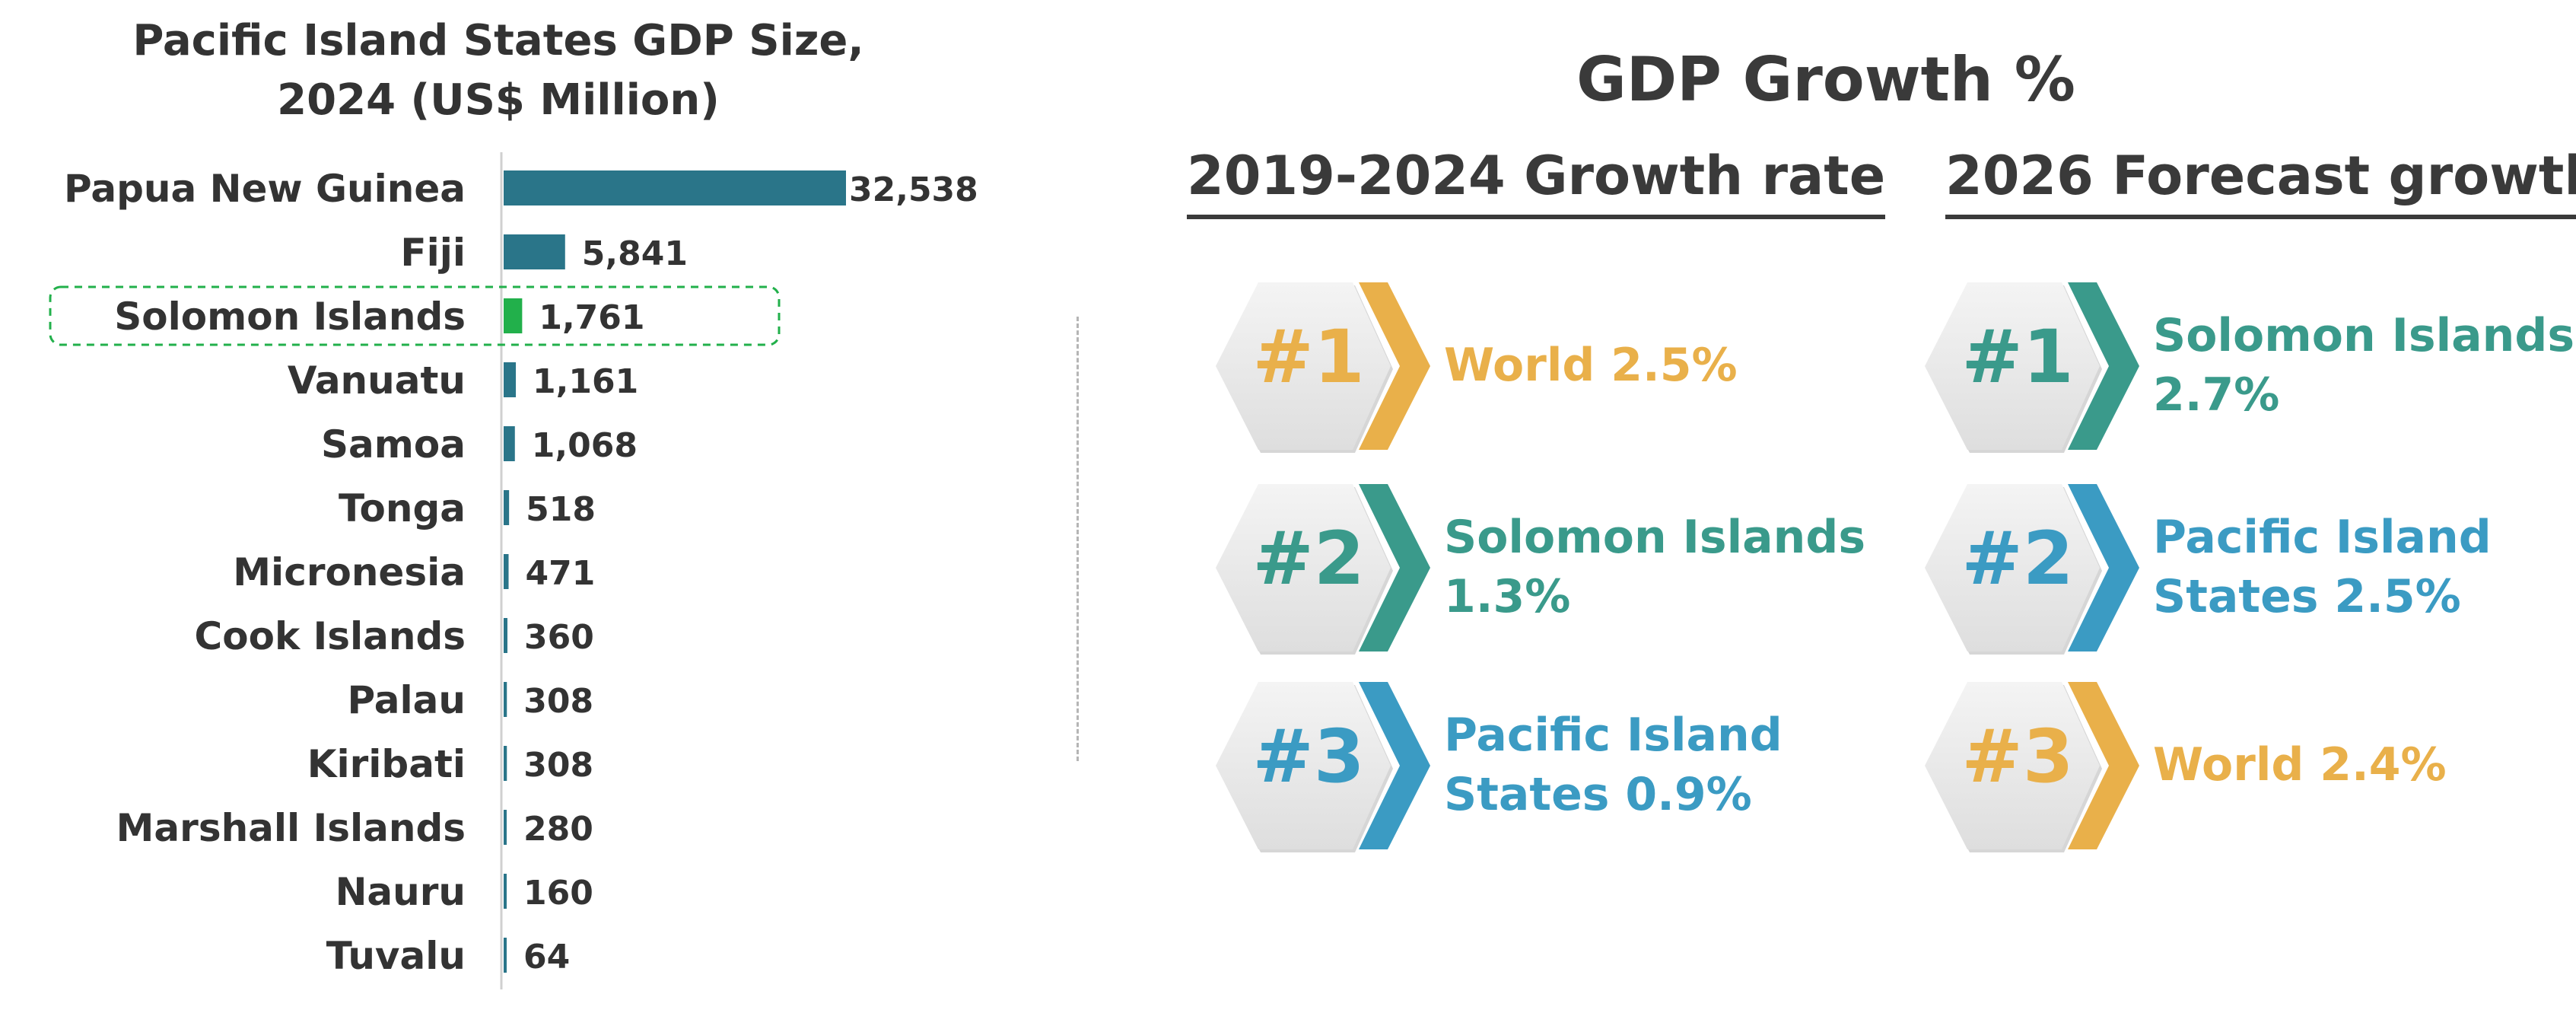  I want to click on category-label: Palau, so click(406, 700).